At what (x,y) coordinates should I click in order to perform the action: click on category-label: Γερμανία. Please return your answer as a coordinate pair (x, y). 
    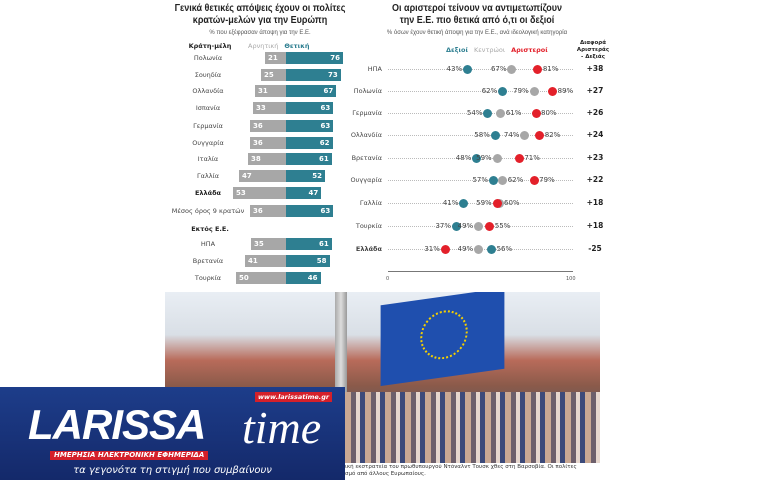
    Looking at the image, I should click on (367, 113).